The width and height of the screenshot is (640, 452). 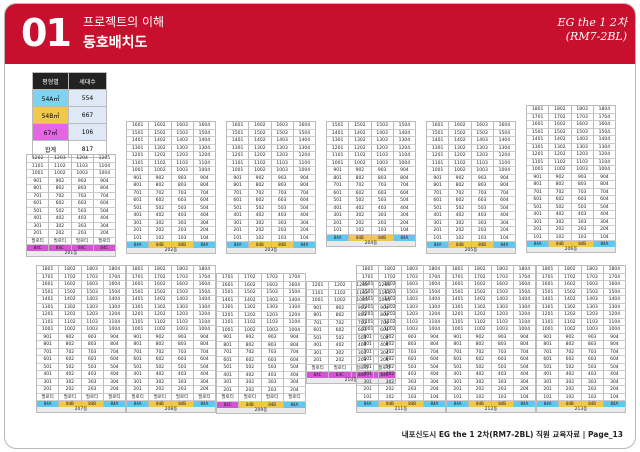 What do you see at coordinates (48, 404) in the screenshot?
I see `unit-type-cell: 84A` at bounding box center [48, 404].